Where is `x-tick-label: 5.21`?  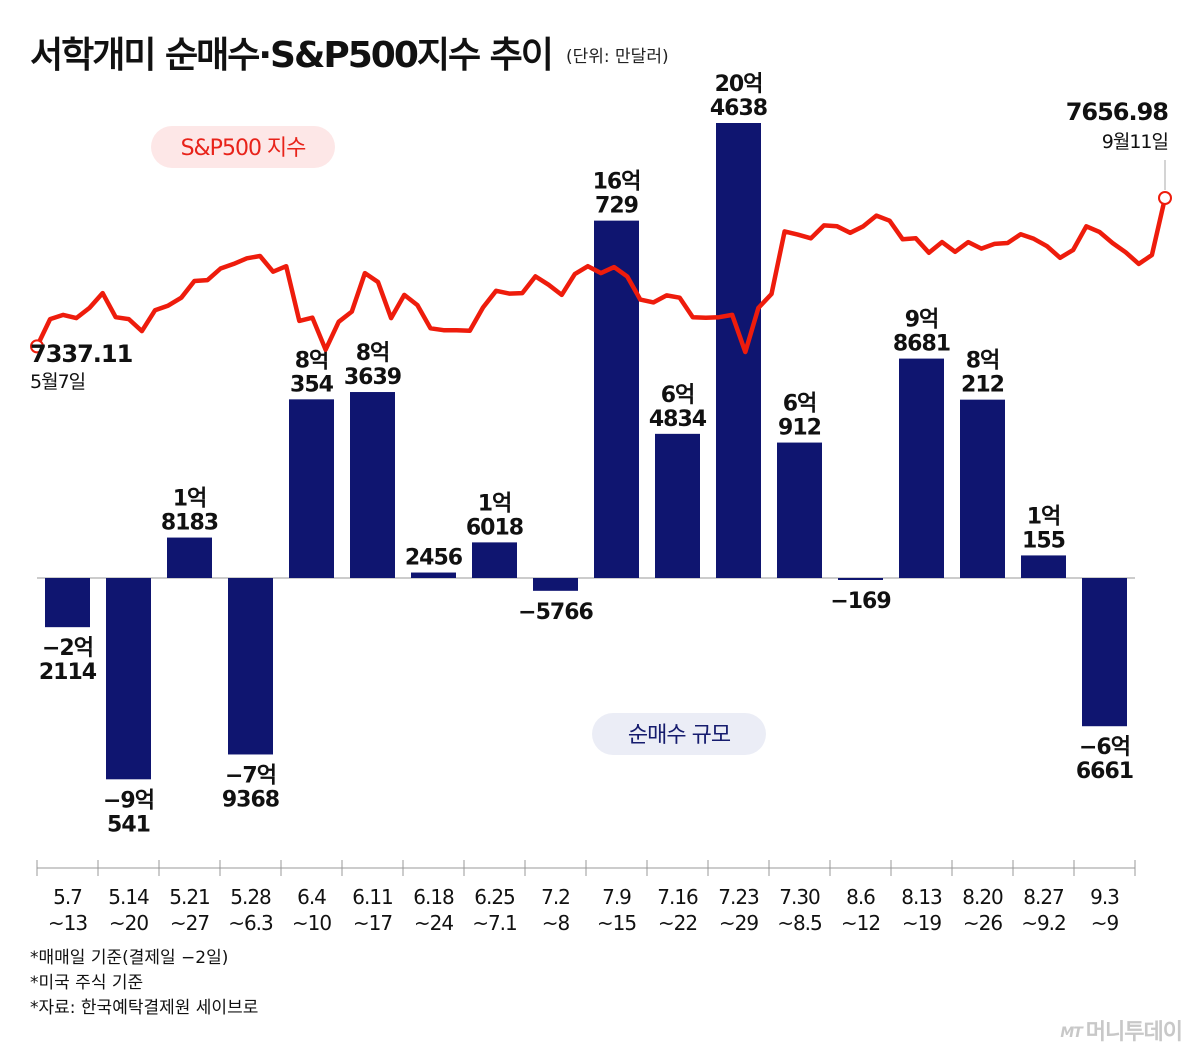
x-tick-label: 5.21 is located at coordinates (189, 897).